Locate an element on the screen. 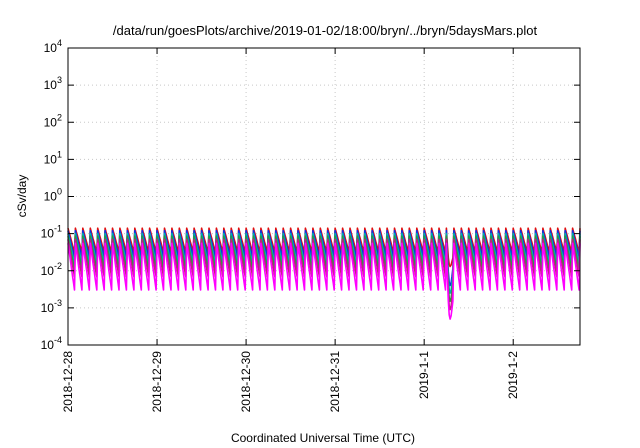  y-tick-label: 10⁻² is located at coordinates (51, 269).